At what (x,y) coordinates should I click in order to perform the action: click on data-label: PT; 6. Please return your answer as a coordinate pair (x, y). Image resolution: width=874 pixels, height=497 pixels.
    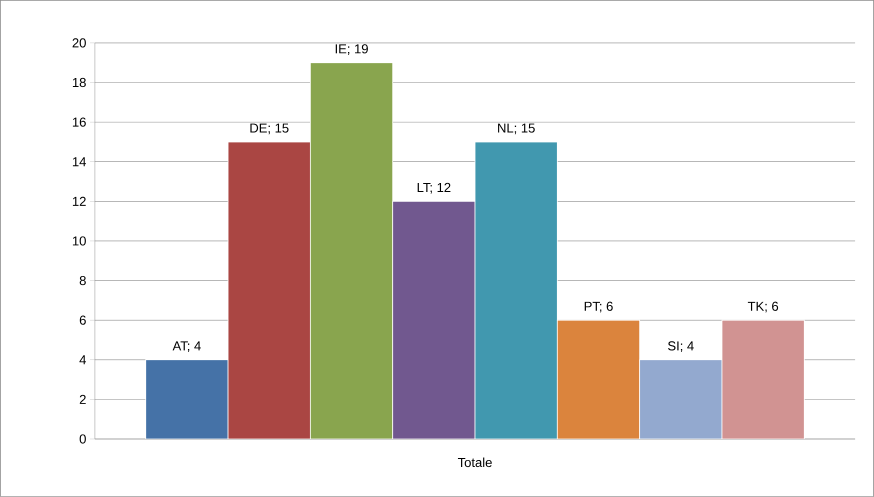
    Looking at the image, I should click on (598, 307).